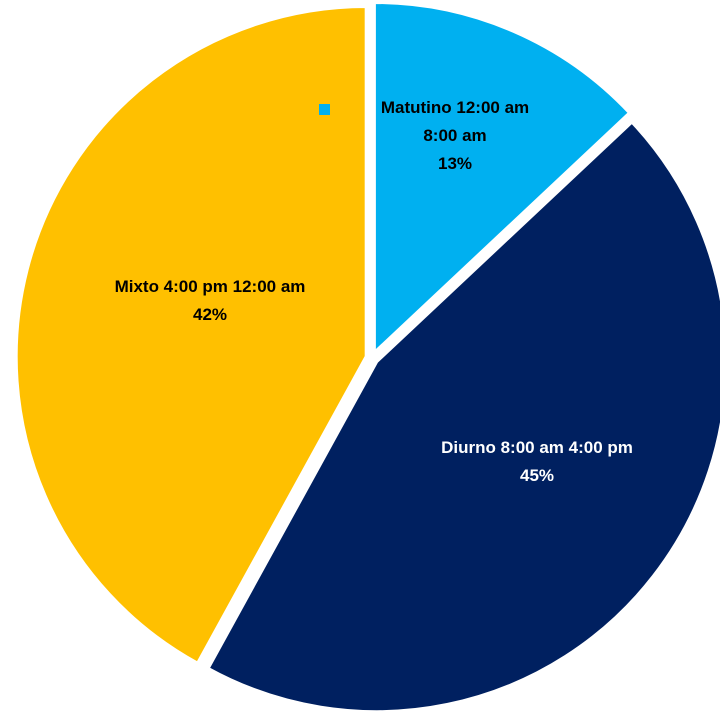 The image size is (720, 711). What do you see at coordinates (537, 461) in the screenshot?
I see `slice-label-1: Diurno 8:00 am 4:00 pm 45%` at bounding box center [537, 461].